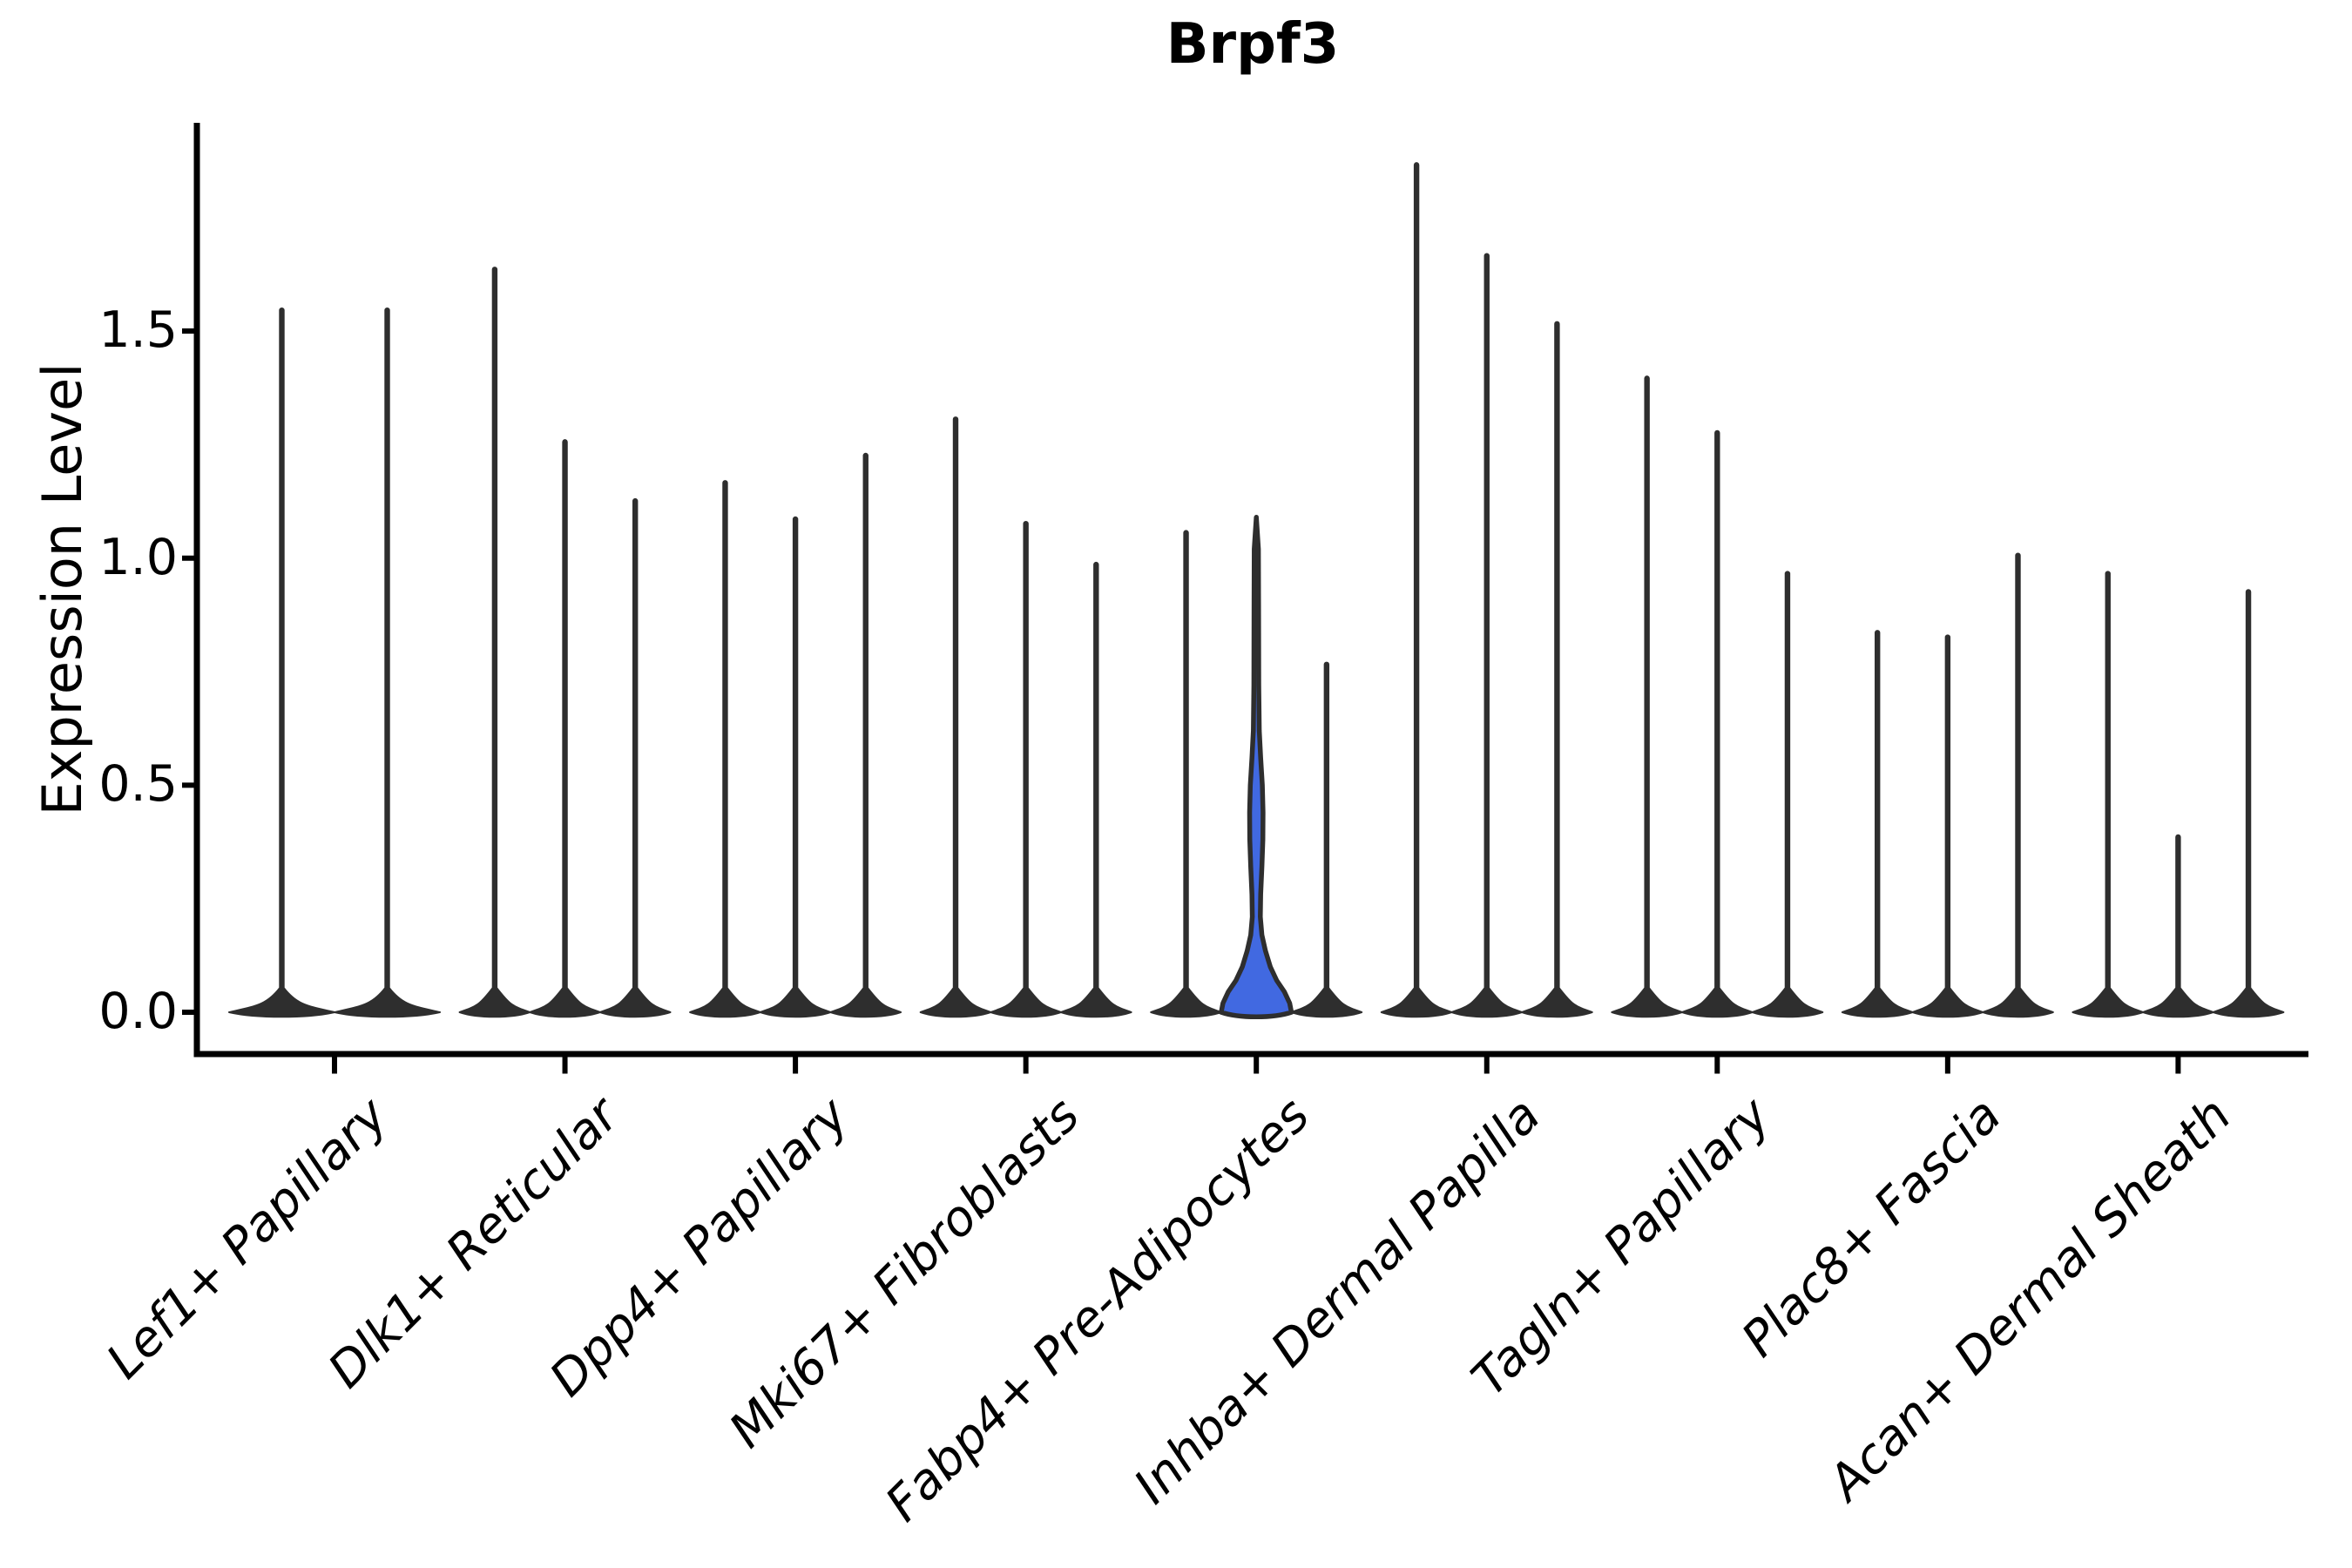  What do you see at coordinates (1253, 44) in the screenshot?
I see `plot-title: Brpf3` at bounding box center [1253, 44].